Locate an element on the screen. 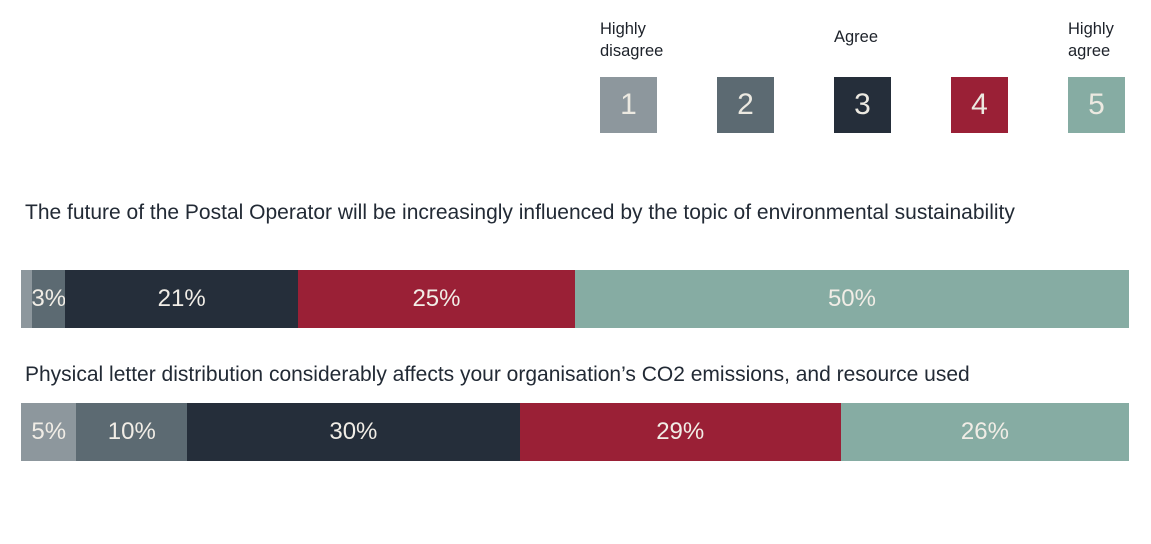 This screenshot has height=544, width=1151. bar1-segment-rating4: 25% is located at coordinates (436, 299).